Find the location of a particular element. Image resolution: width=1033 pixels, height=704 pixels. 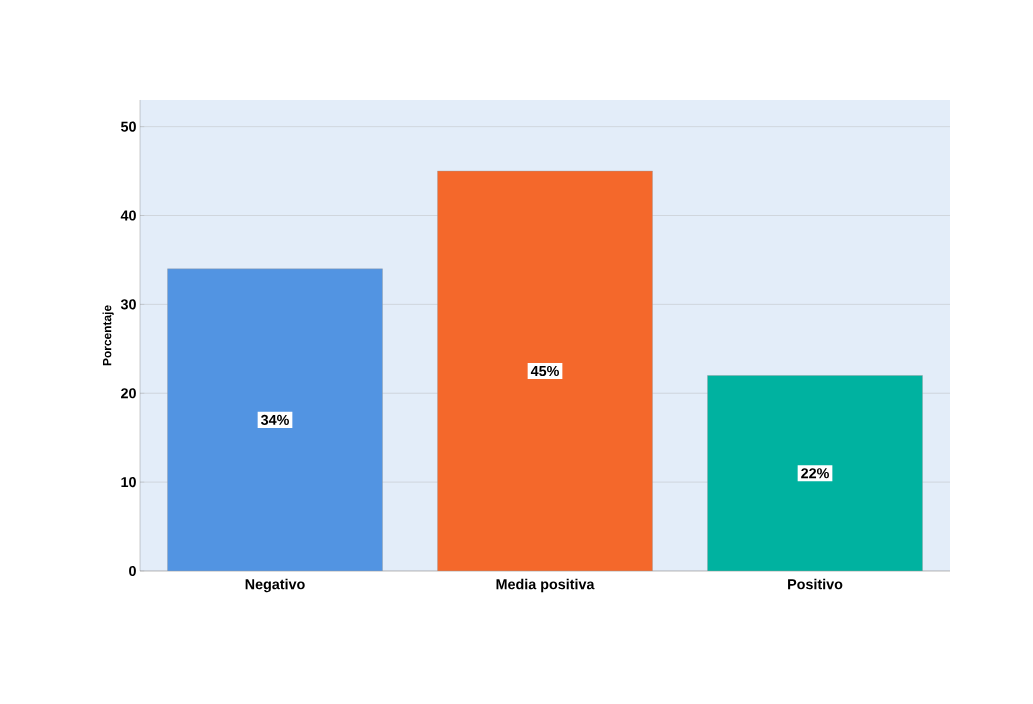

y-tick-label: 10 is located at coordinates (128, 482).